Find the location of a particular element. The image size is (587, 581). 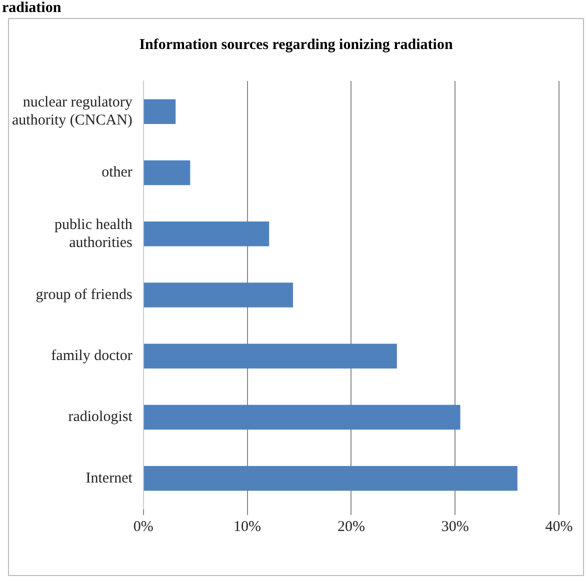

y-tick-label: public health authorities is located at coordinates (93, 233).